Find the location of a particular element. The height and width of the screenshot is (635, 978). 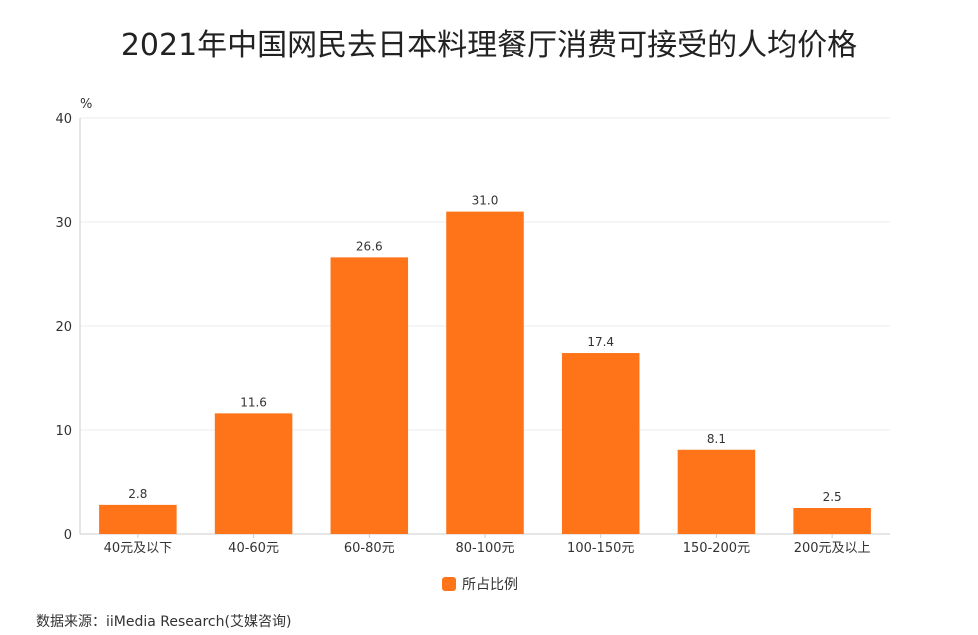

y-axis-unit: % is located at coordinates (86, 104).